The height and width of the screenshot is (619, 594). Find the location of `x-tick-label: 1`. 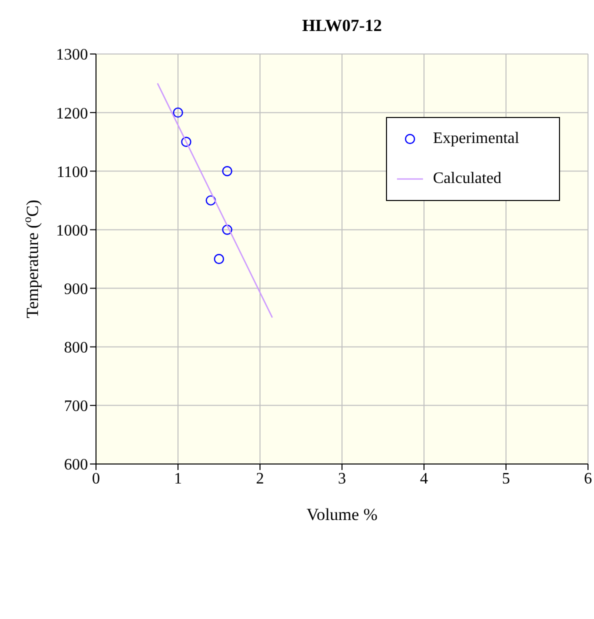

x-tick-label: 1 is located at coordinates (178, 479).